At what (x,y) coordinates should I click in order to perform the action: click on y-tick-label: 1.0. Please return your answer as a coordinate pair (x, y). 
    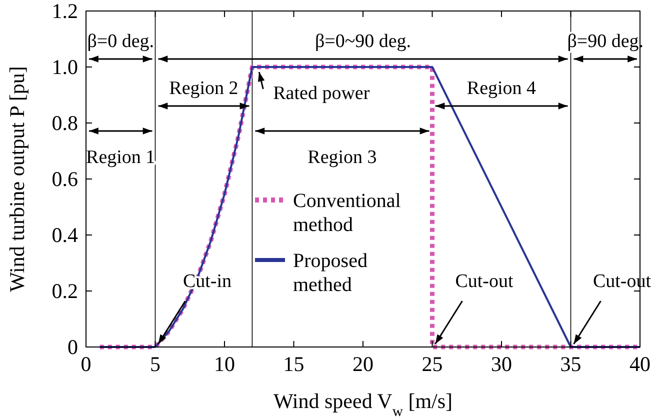
    Looking at the image, I should click on (65, 67).